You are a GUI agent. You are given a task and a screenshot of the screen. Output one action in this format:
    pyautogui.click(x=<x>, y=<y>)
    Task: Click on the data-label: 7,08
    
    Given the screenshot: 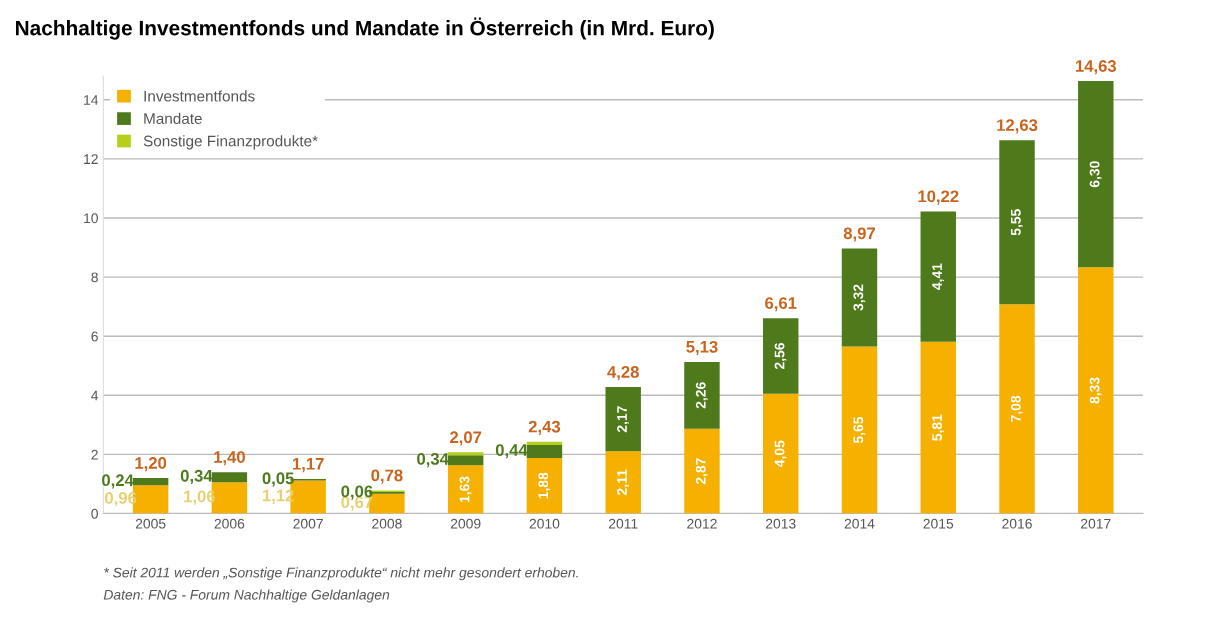 What is the action you would take?
    pyautogui.click(x=1016, y=408)
    